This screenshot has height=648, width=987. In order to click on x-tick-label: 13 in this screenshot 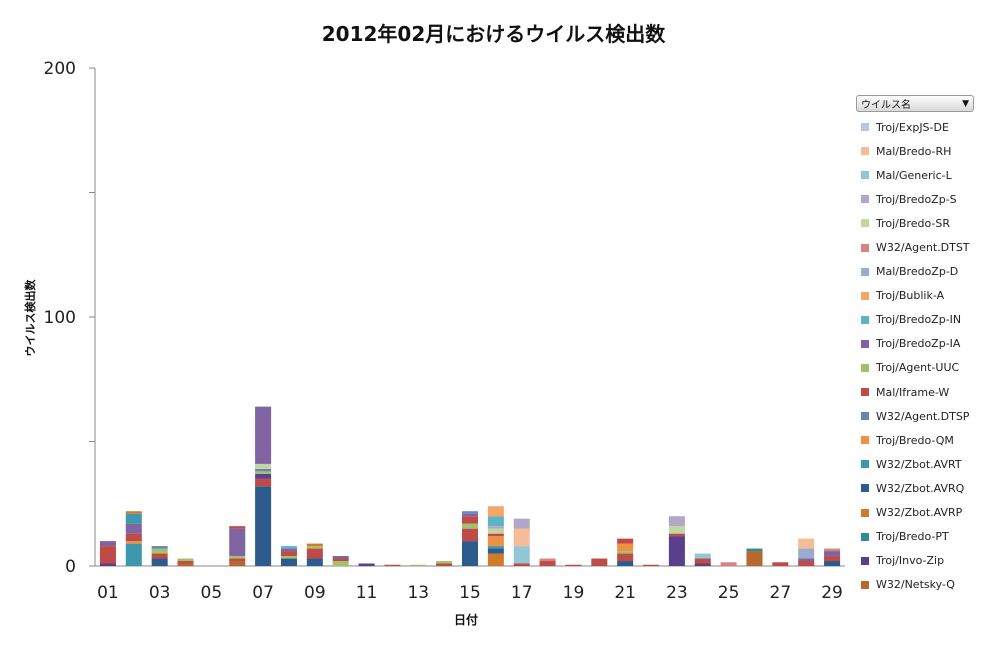, I will do `click(418, 593)`.